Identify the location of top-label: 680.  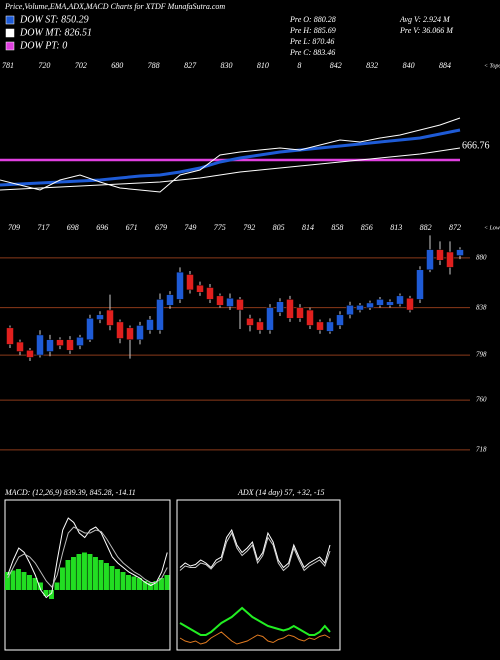
(117, 65).